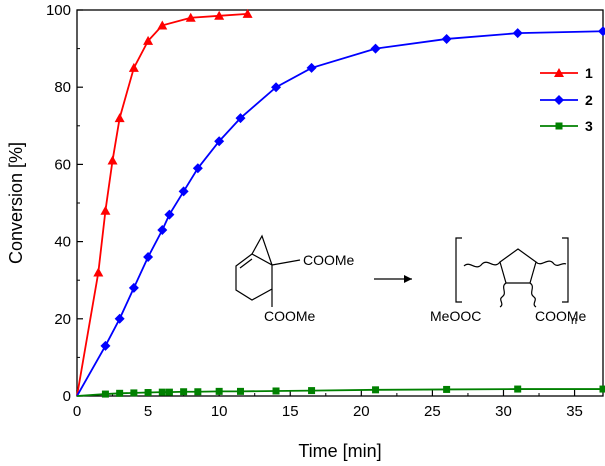 This screenshot has height=466, width=605. Describe the element at coordinates (290, 411) in the screenshot. I see `x-tick-label: 15` at that location.